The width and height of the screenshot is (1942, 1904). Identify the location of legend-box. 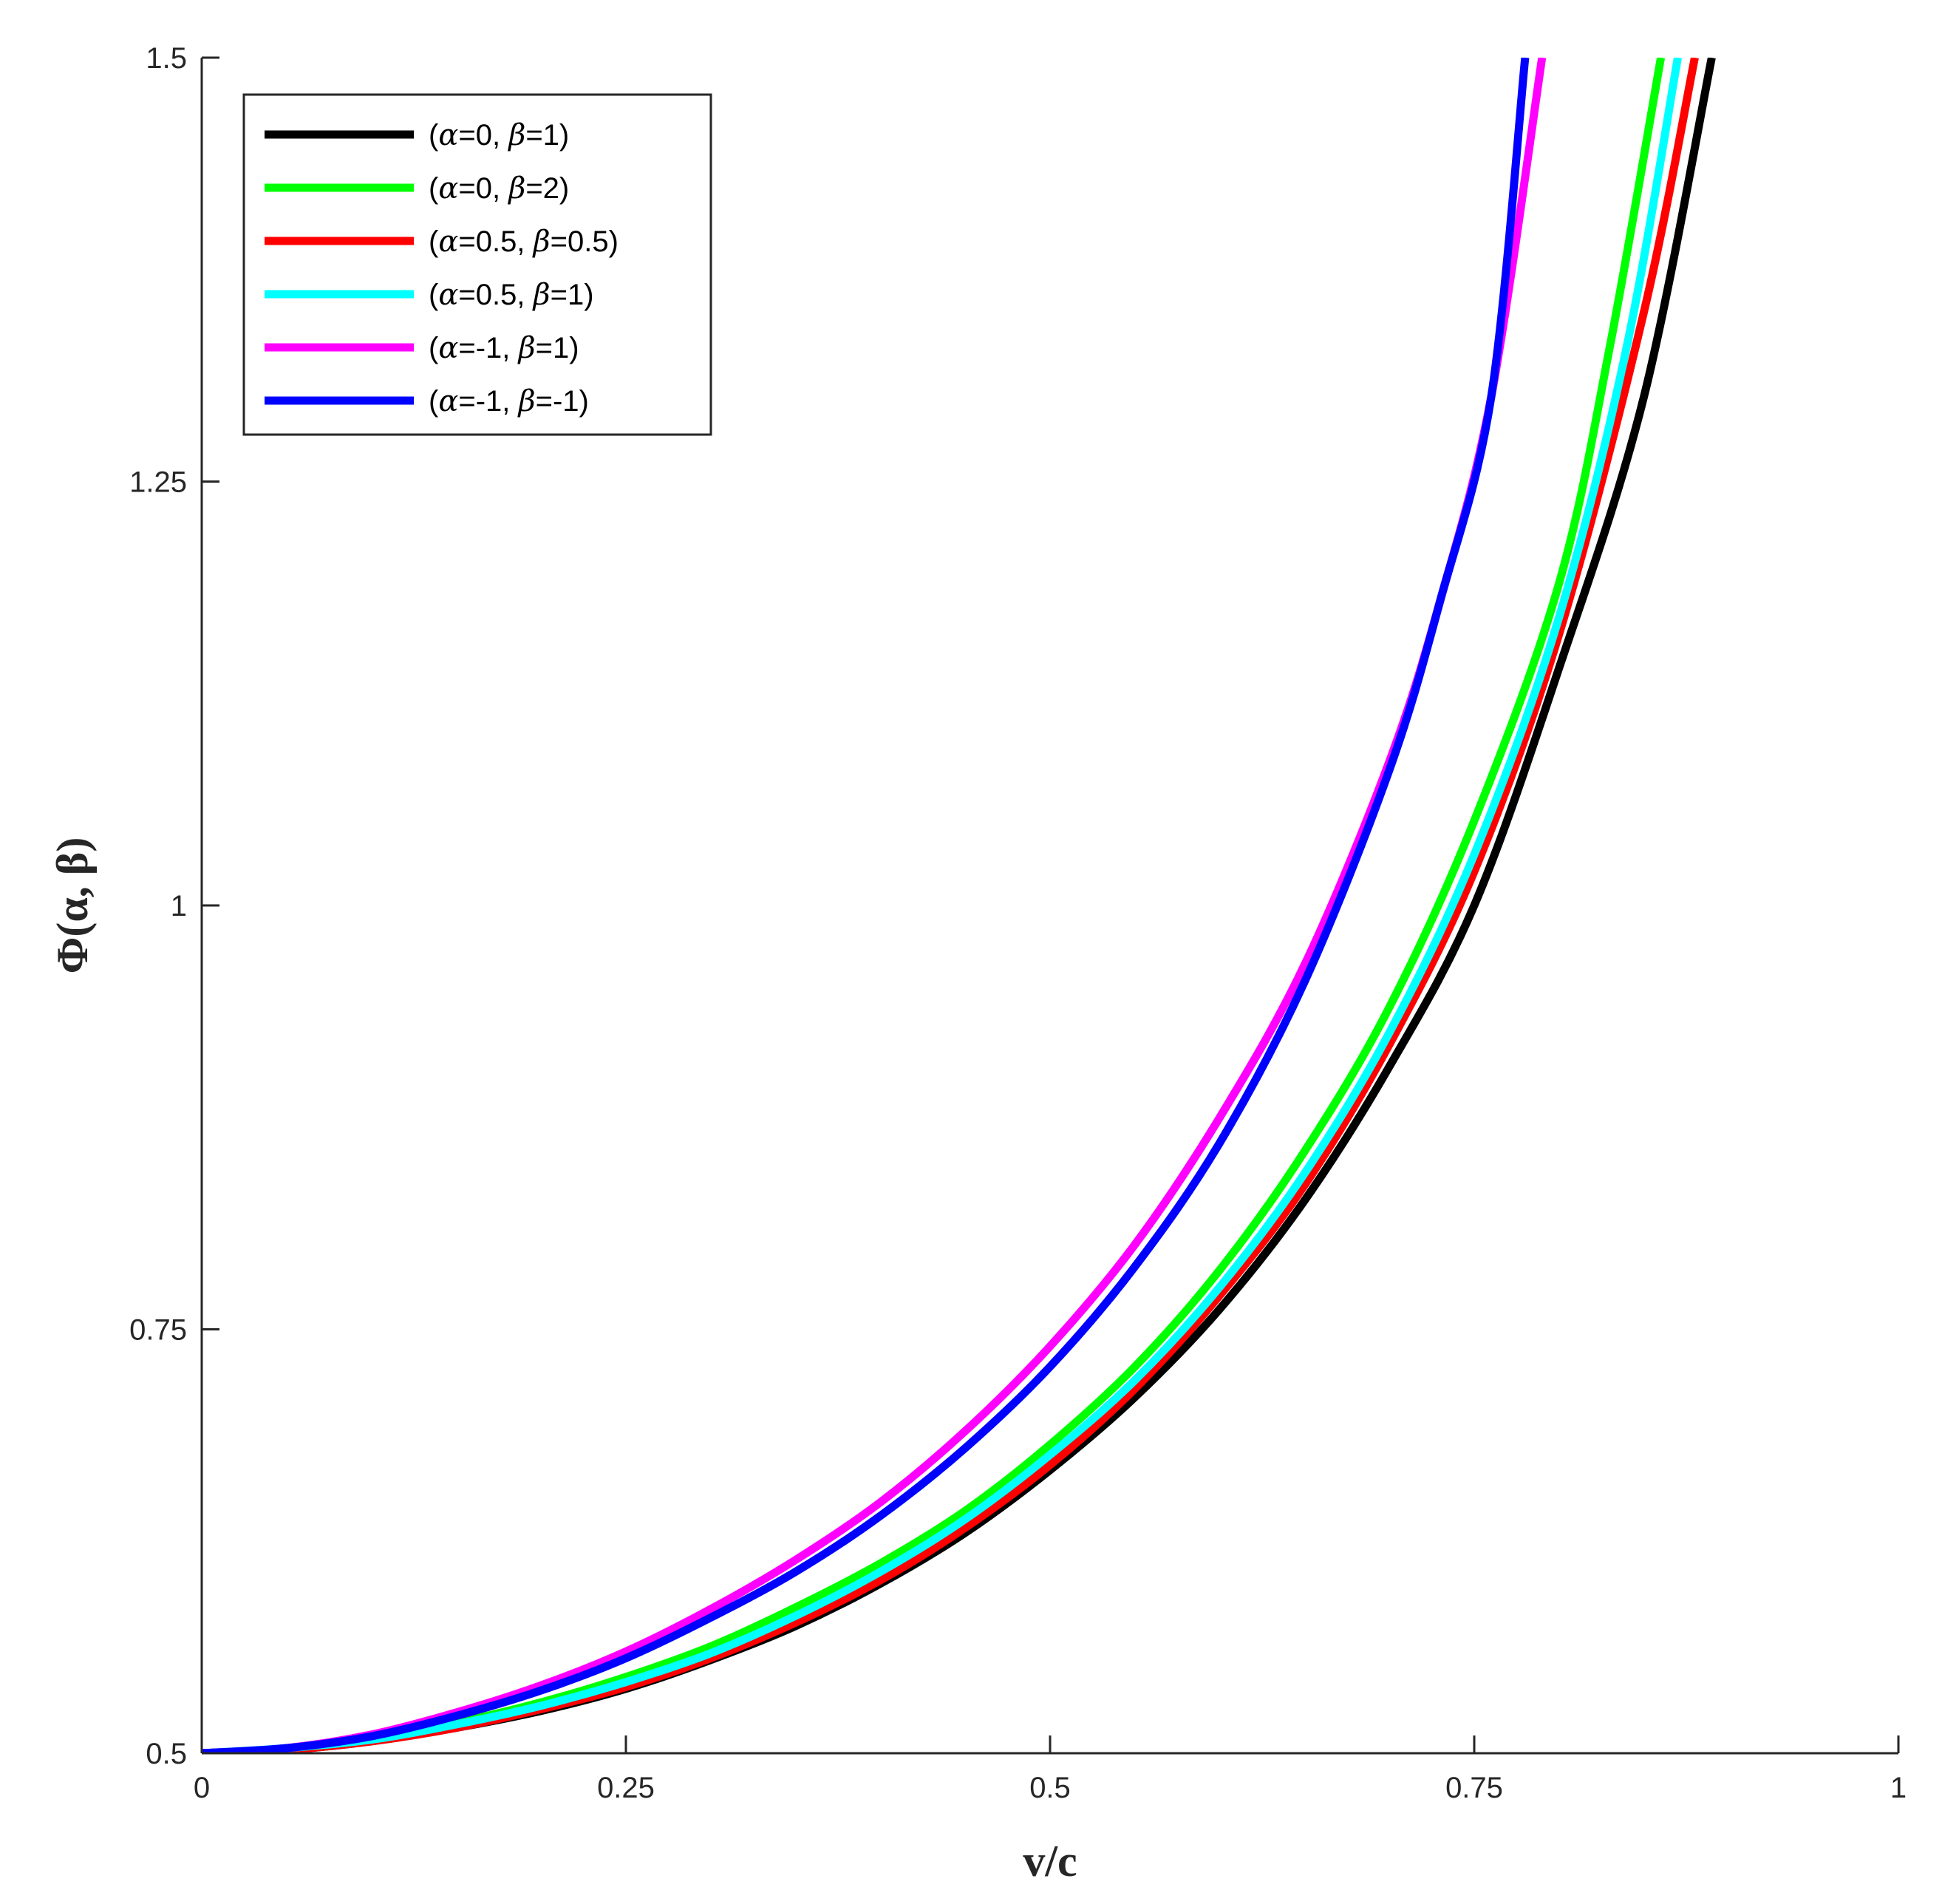
(477, 264).